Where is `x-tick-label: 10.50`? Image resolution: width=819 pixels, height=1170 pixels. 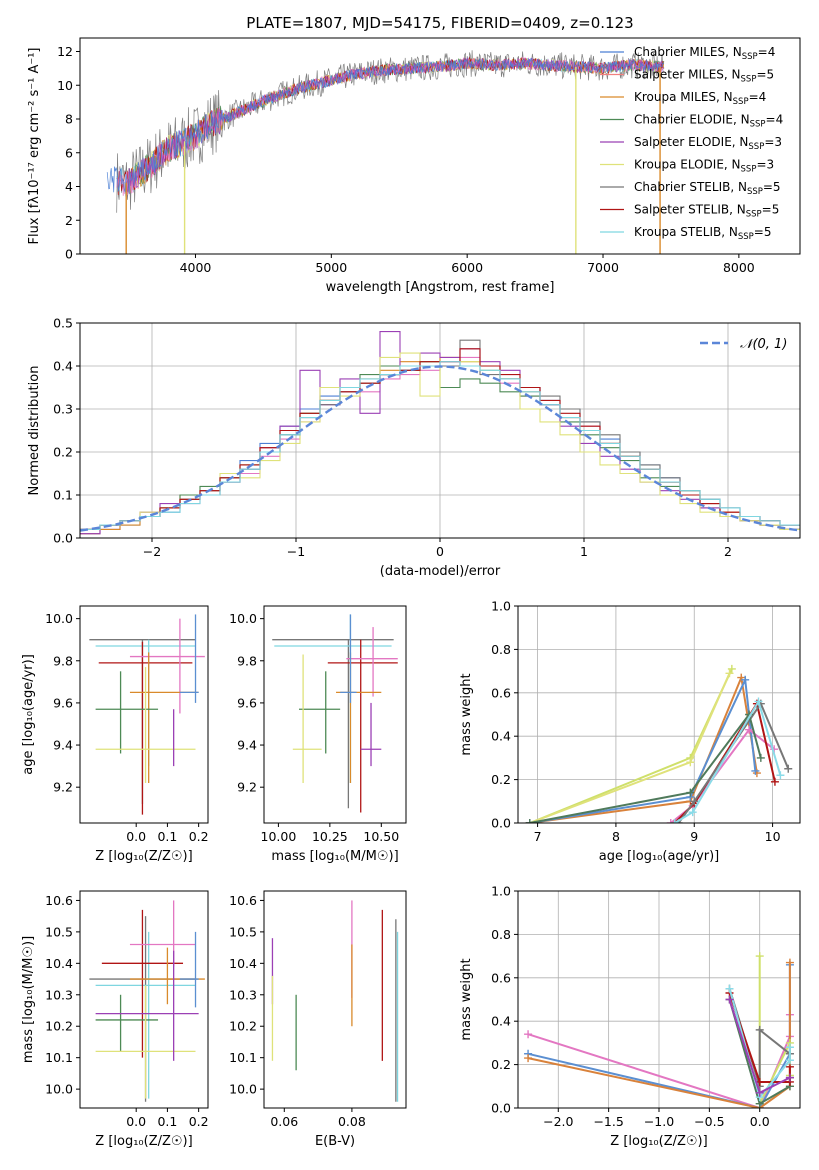
x-tick-label: 10.50 is located at coordinates (381, 836).